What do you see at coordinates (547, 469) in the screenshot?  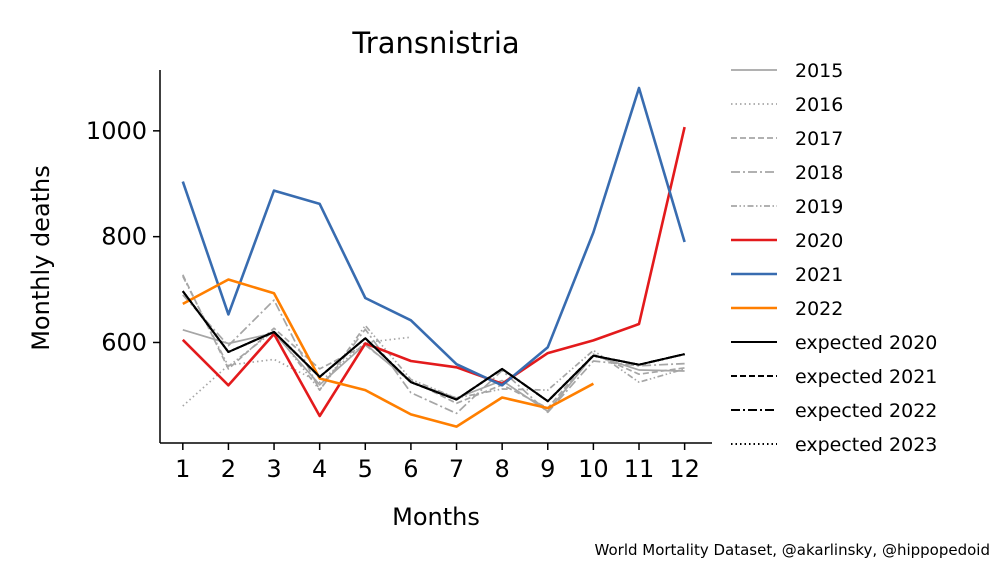 I see `x-tick-label: 9` at bounding box center [547, 469].